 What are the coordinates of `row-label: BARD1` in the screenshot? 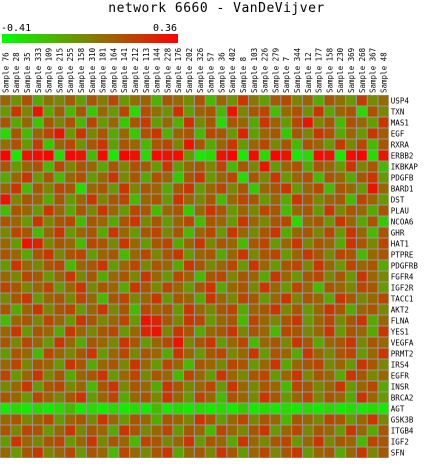 It's located at (402, 189).